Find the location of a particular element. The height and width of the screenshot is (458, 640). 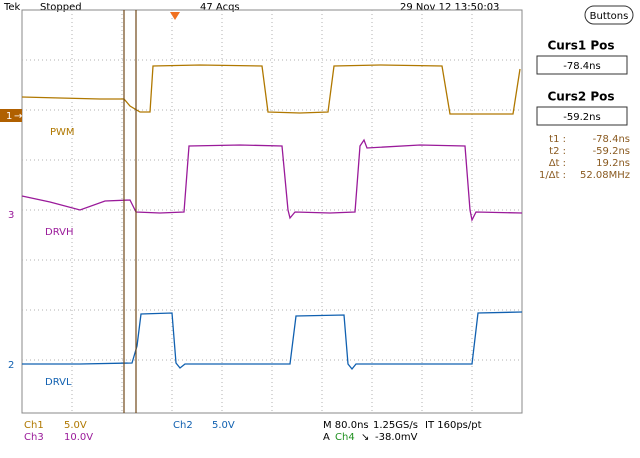

channel-name: DRVH is located at coordinates (59, 232).